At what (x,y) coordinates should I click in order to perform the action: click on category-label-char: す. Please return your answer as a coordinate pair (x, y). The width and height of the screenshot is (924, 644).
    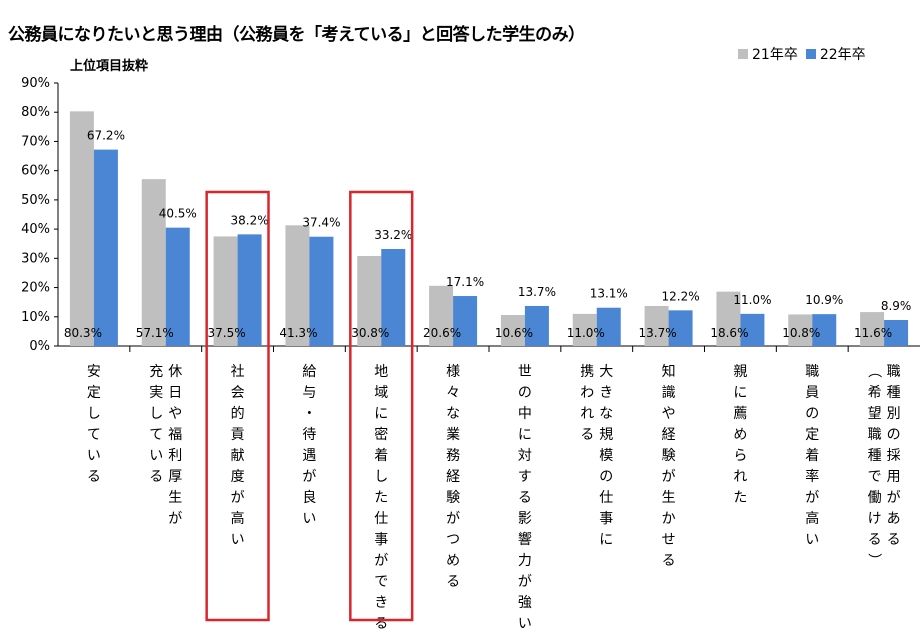
    Looking at the image, I should click on (525, 477).